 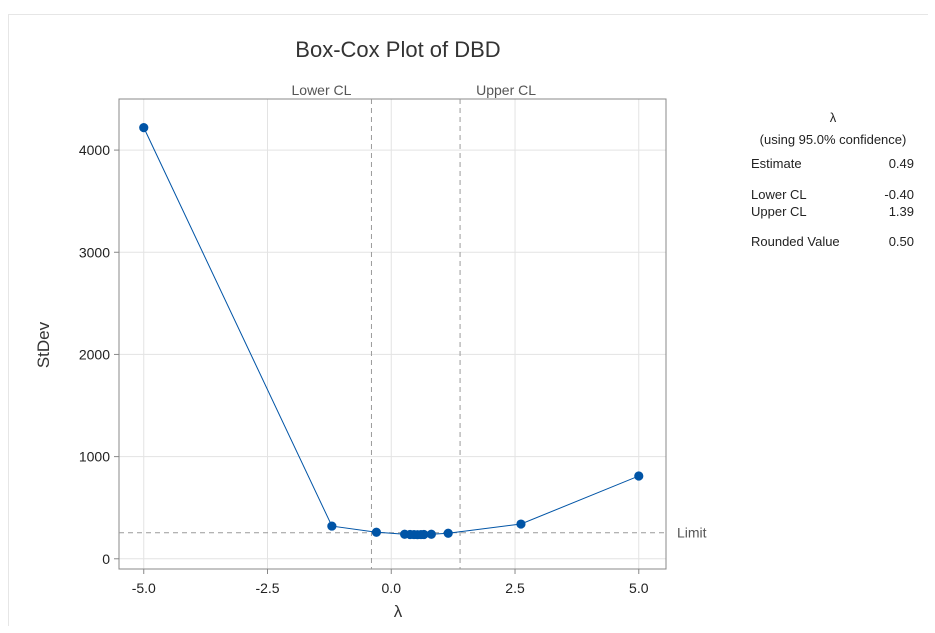 What do you see at coordinates (901, 211) in the screenshot?
I see `stat-value-upper-cl: 1.39` at bounding box center [901, 211].